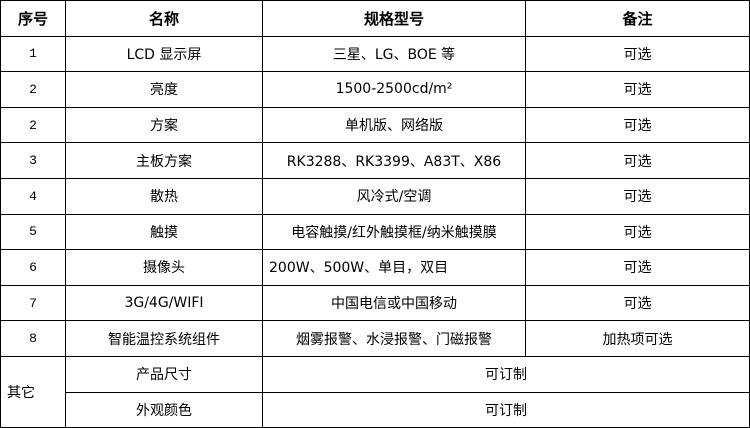 Image resolution: width=750 pixels, height=428 pixels. I want to click on table-row-other: 外观颜色 可订制, so click(375, 409).